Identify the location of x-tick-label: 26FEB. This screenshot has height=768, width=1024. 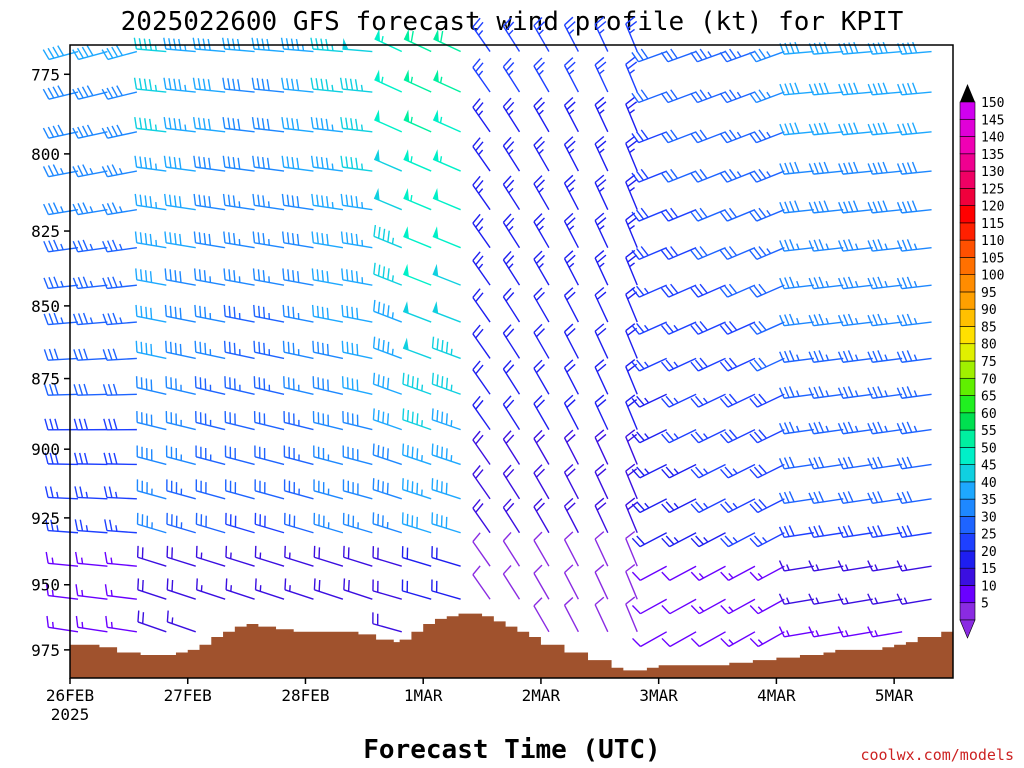
(70, 695).